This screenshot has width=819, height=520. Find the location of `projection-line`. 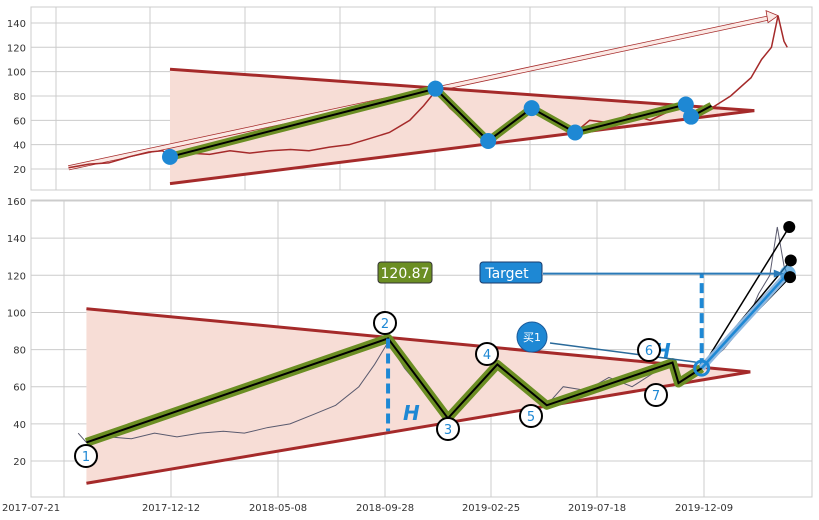

projection-line is located at coordinates (745, 297).